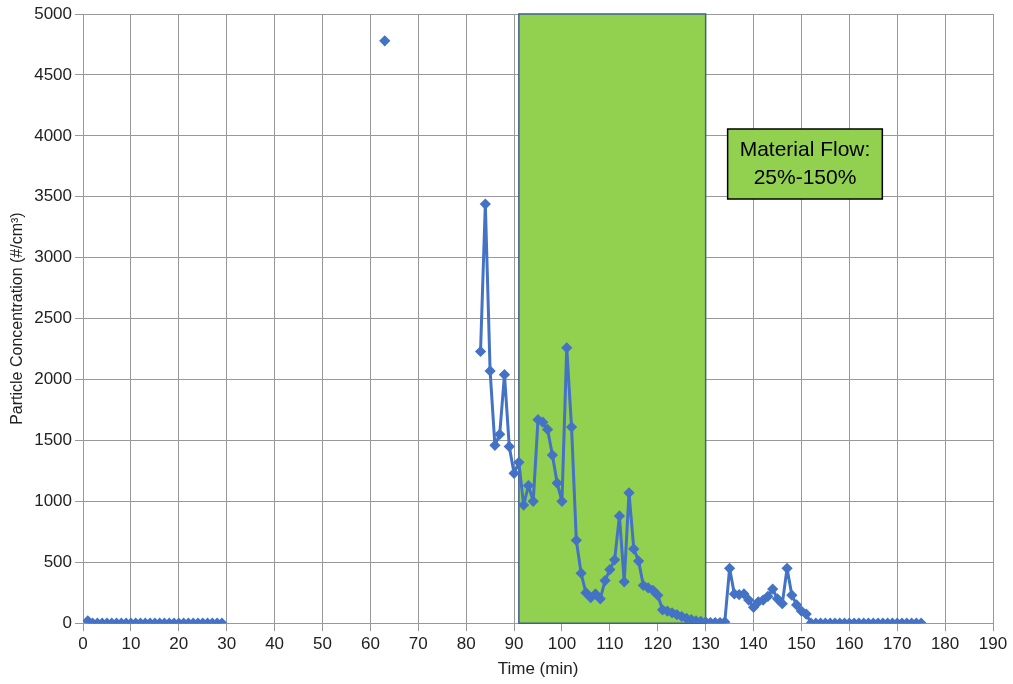  Describe the element at coordinates (227, 644) in the screenshot. I see `x-tick-label: 30` at that location.